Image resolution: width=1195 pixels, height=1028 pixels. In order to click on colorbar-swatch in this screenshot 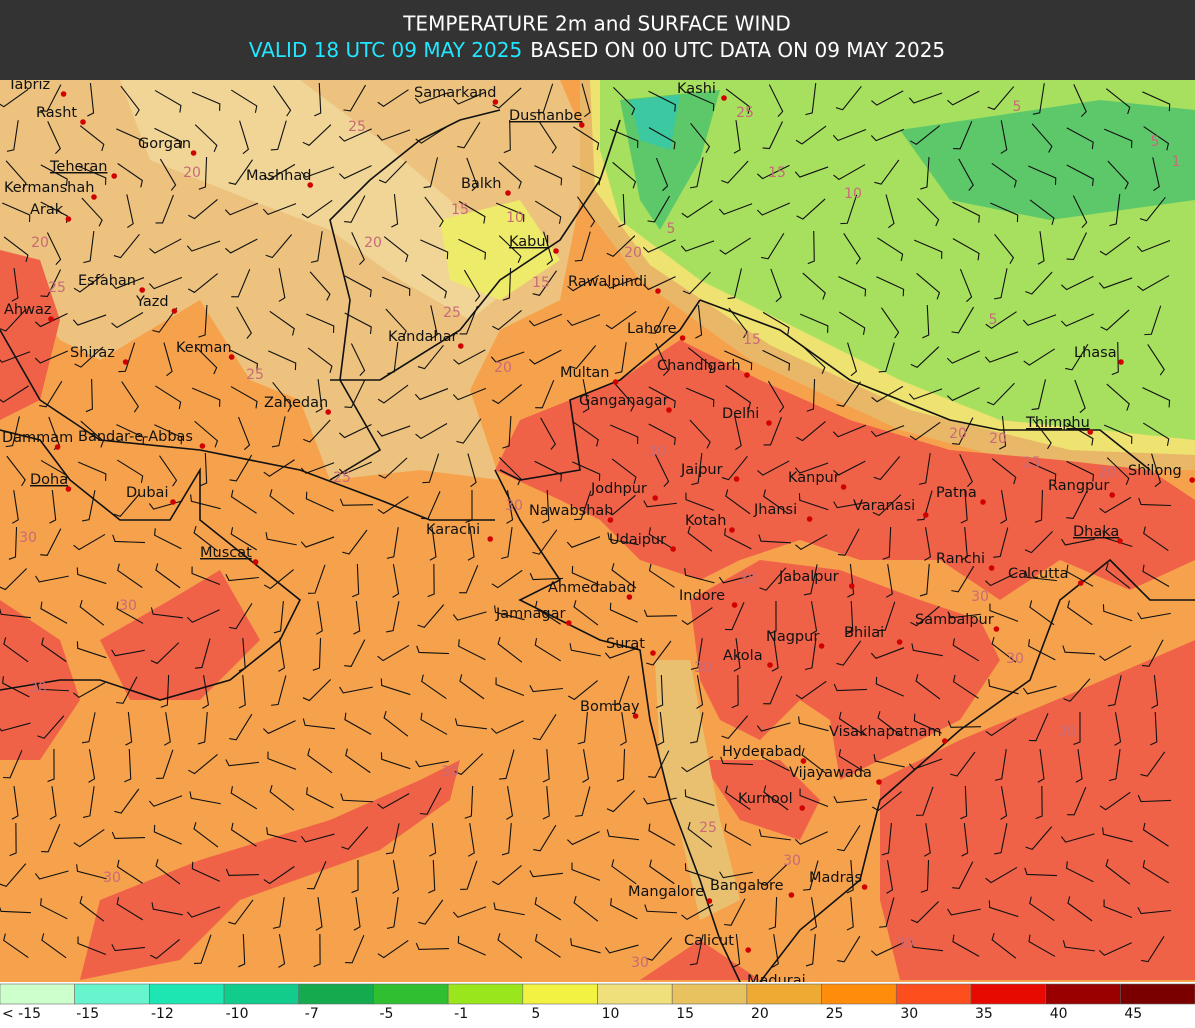, I will do `click(37, 994)`.